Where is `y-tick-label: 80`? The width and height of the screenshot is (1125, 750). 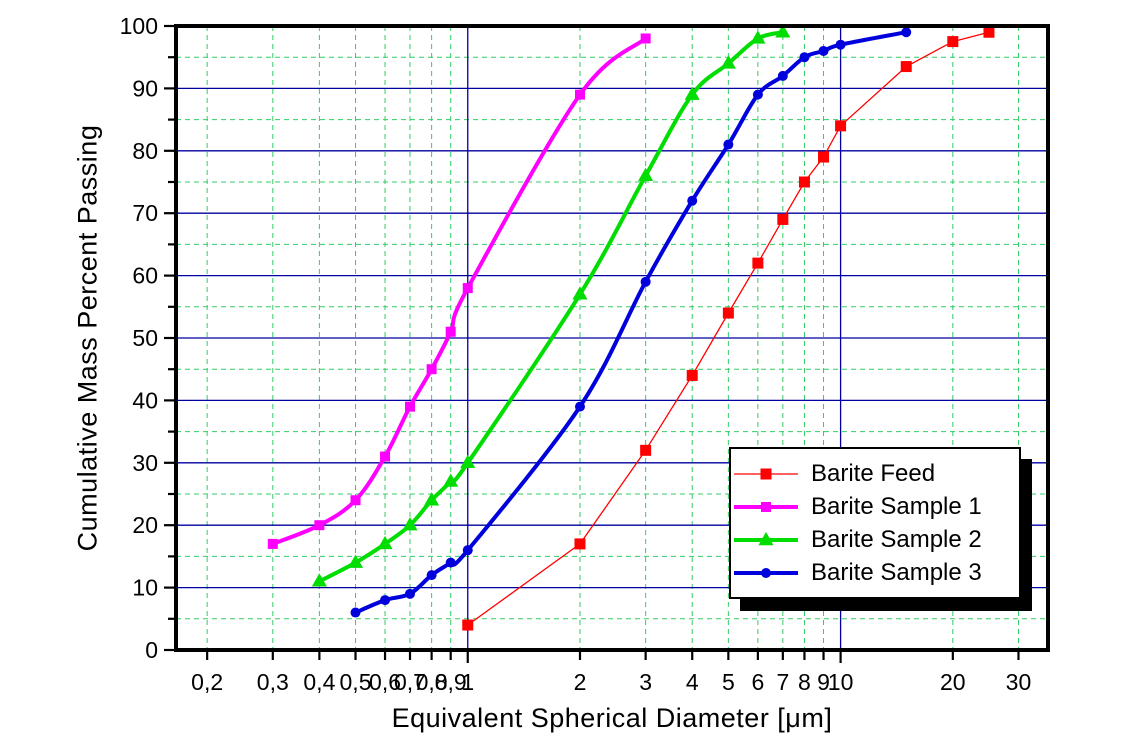
y-tick-label: 80 is located at coordinates (145, 151).